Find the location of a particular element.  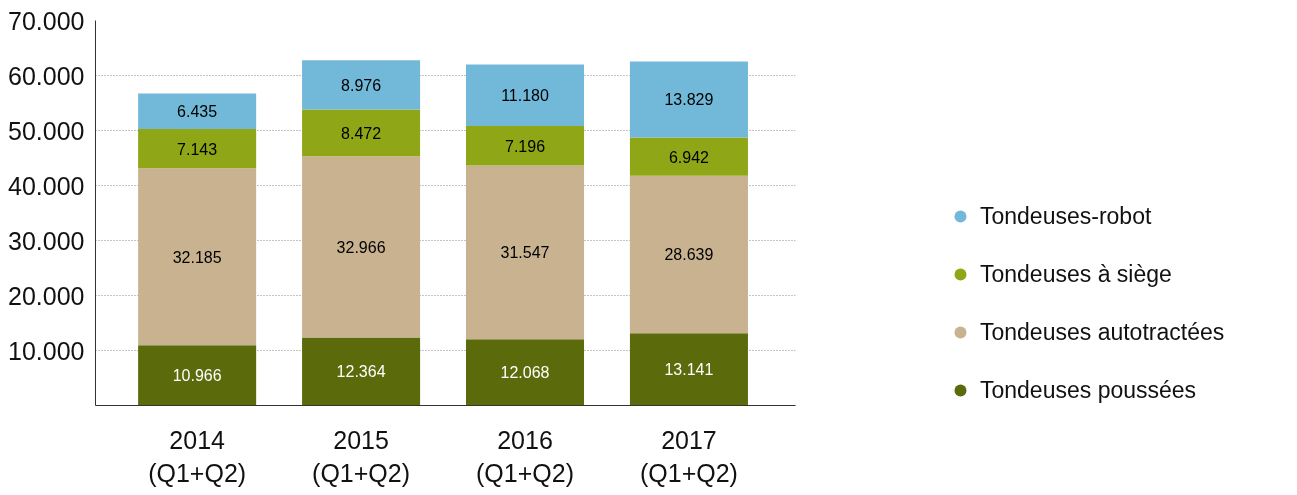

data-label: 32.966 is located at coordinates (361, 247).